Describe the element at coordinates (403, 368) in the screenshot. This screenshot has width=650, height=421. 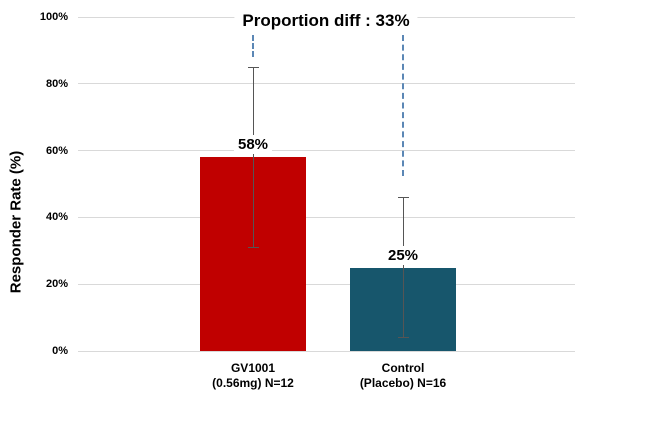
I see `x-axis-label-line: Control` at that location.